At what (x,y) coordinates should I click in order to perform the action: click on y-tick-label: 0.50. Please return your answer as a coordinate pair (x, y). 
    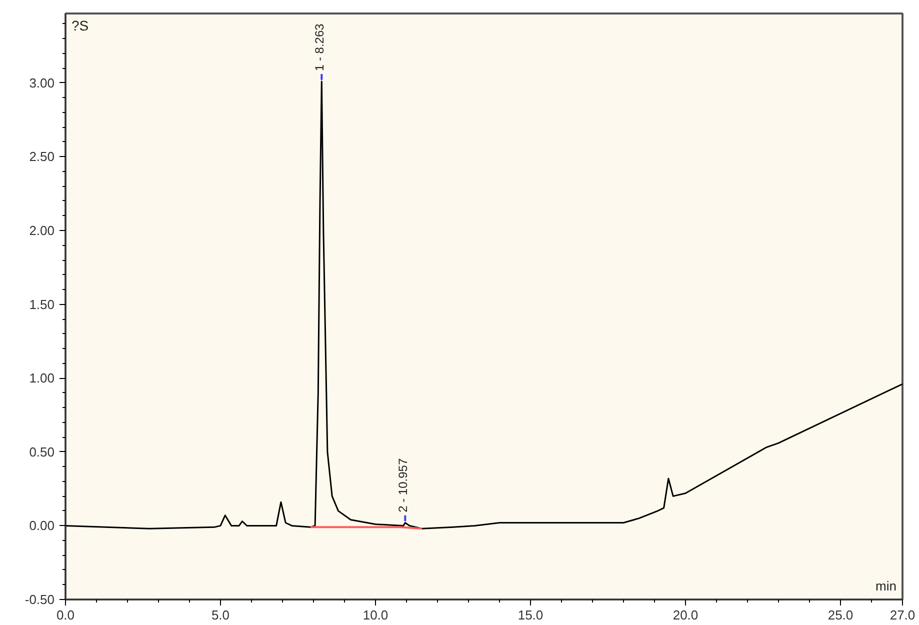
    Looking at the image, I should click on (42, 452).